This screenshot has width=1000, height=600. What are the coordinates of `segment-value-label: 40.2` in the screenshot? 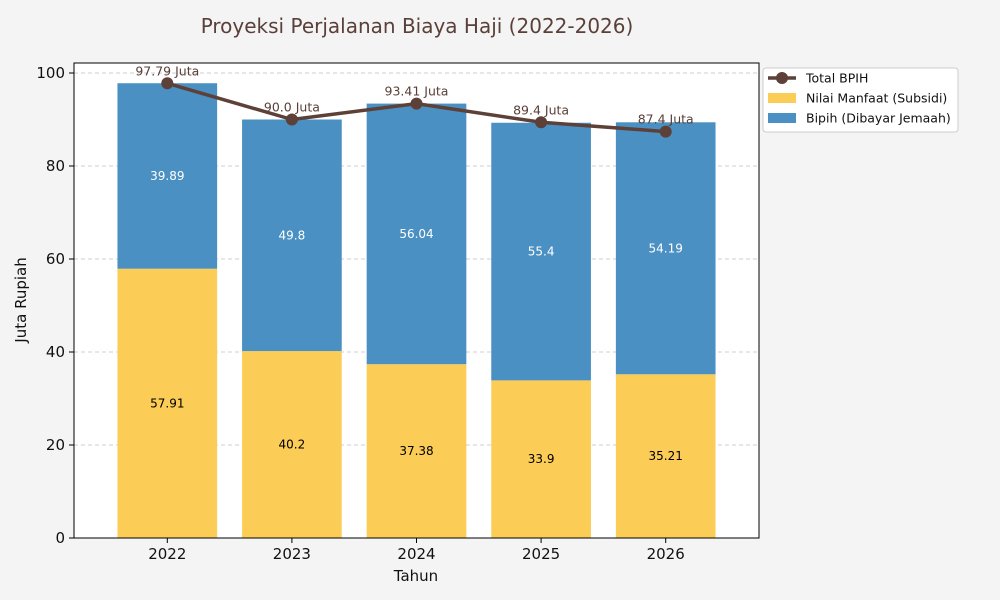 It's located at (292, 445).